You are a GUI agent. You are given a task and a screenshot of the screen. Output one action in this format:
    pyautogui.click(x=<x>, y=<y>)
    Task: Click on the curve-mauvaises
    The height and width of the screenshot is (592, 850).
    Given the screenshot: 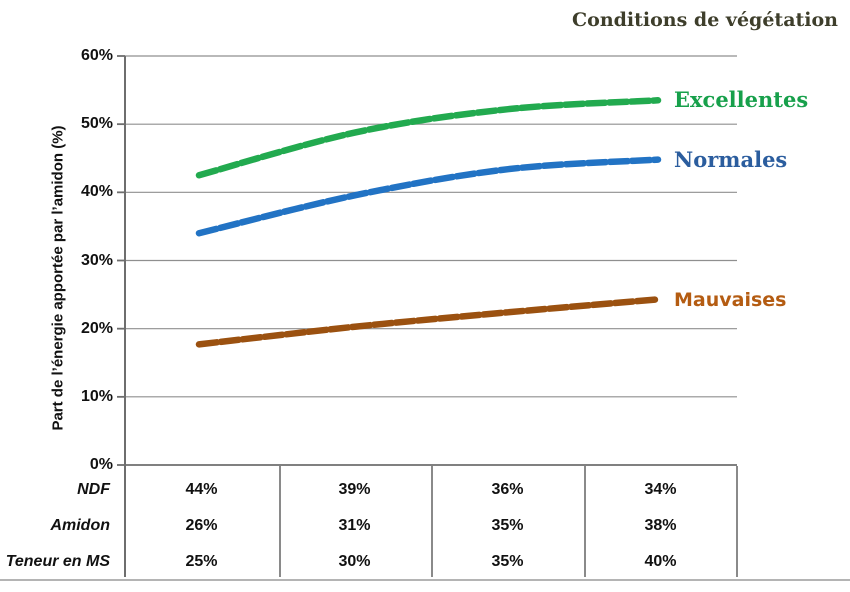 What is the action you would take?
    pyautogui.click(x=428, y=322)
    